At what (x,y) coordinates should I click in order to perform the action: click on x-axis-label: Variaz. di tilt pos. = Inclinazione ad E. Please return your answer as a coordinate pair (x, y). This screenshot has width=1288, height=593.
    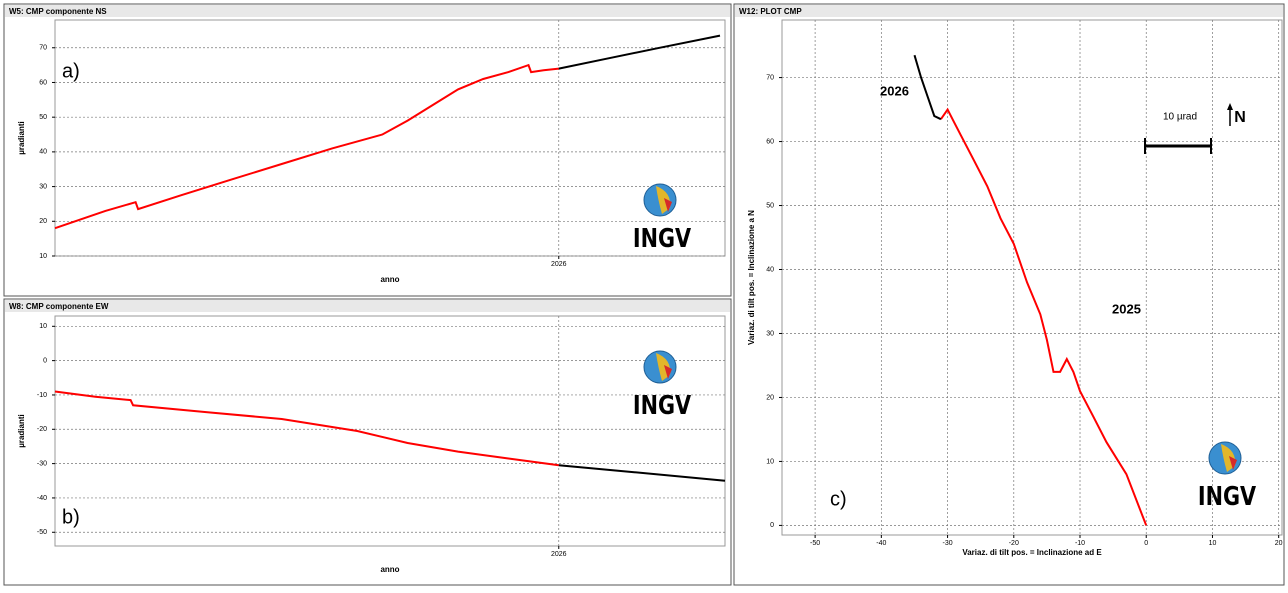
    Looking at the image, I should click on (1032, 552).